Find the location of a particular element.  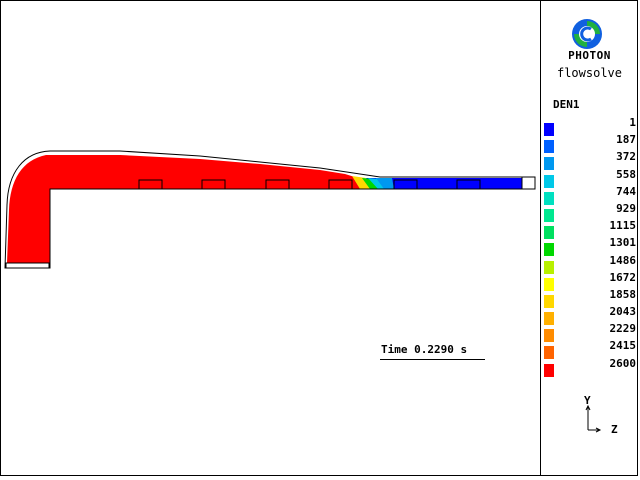

gate-bosses is located at coordinates (309, 184).